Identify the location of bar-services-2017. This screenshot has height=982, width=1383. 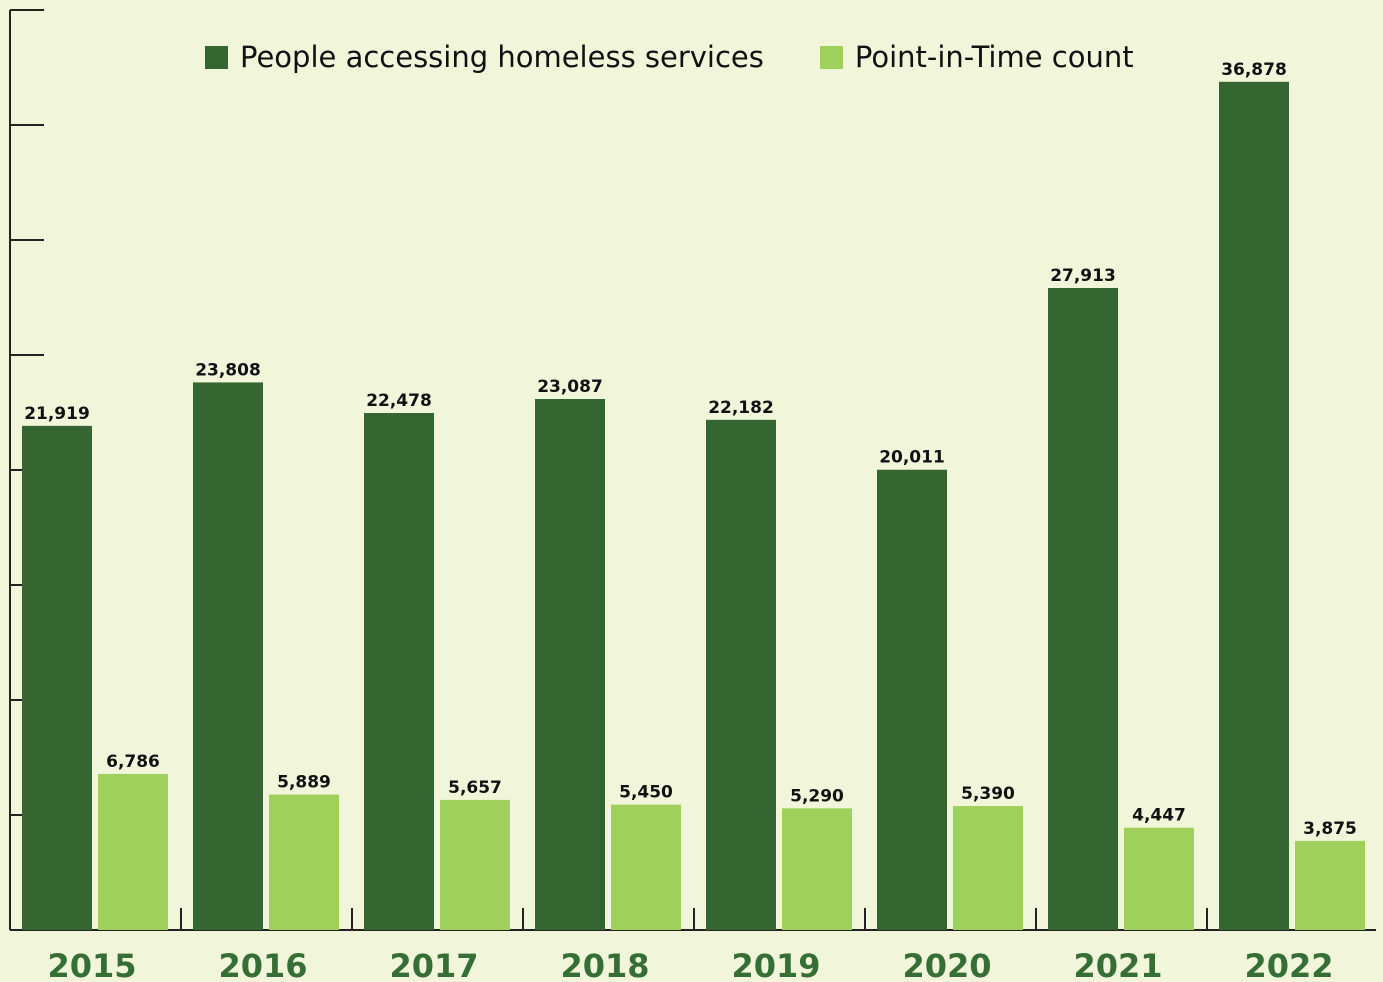
(399, 672).